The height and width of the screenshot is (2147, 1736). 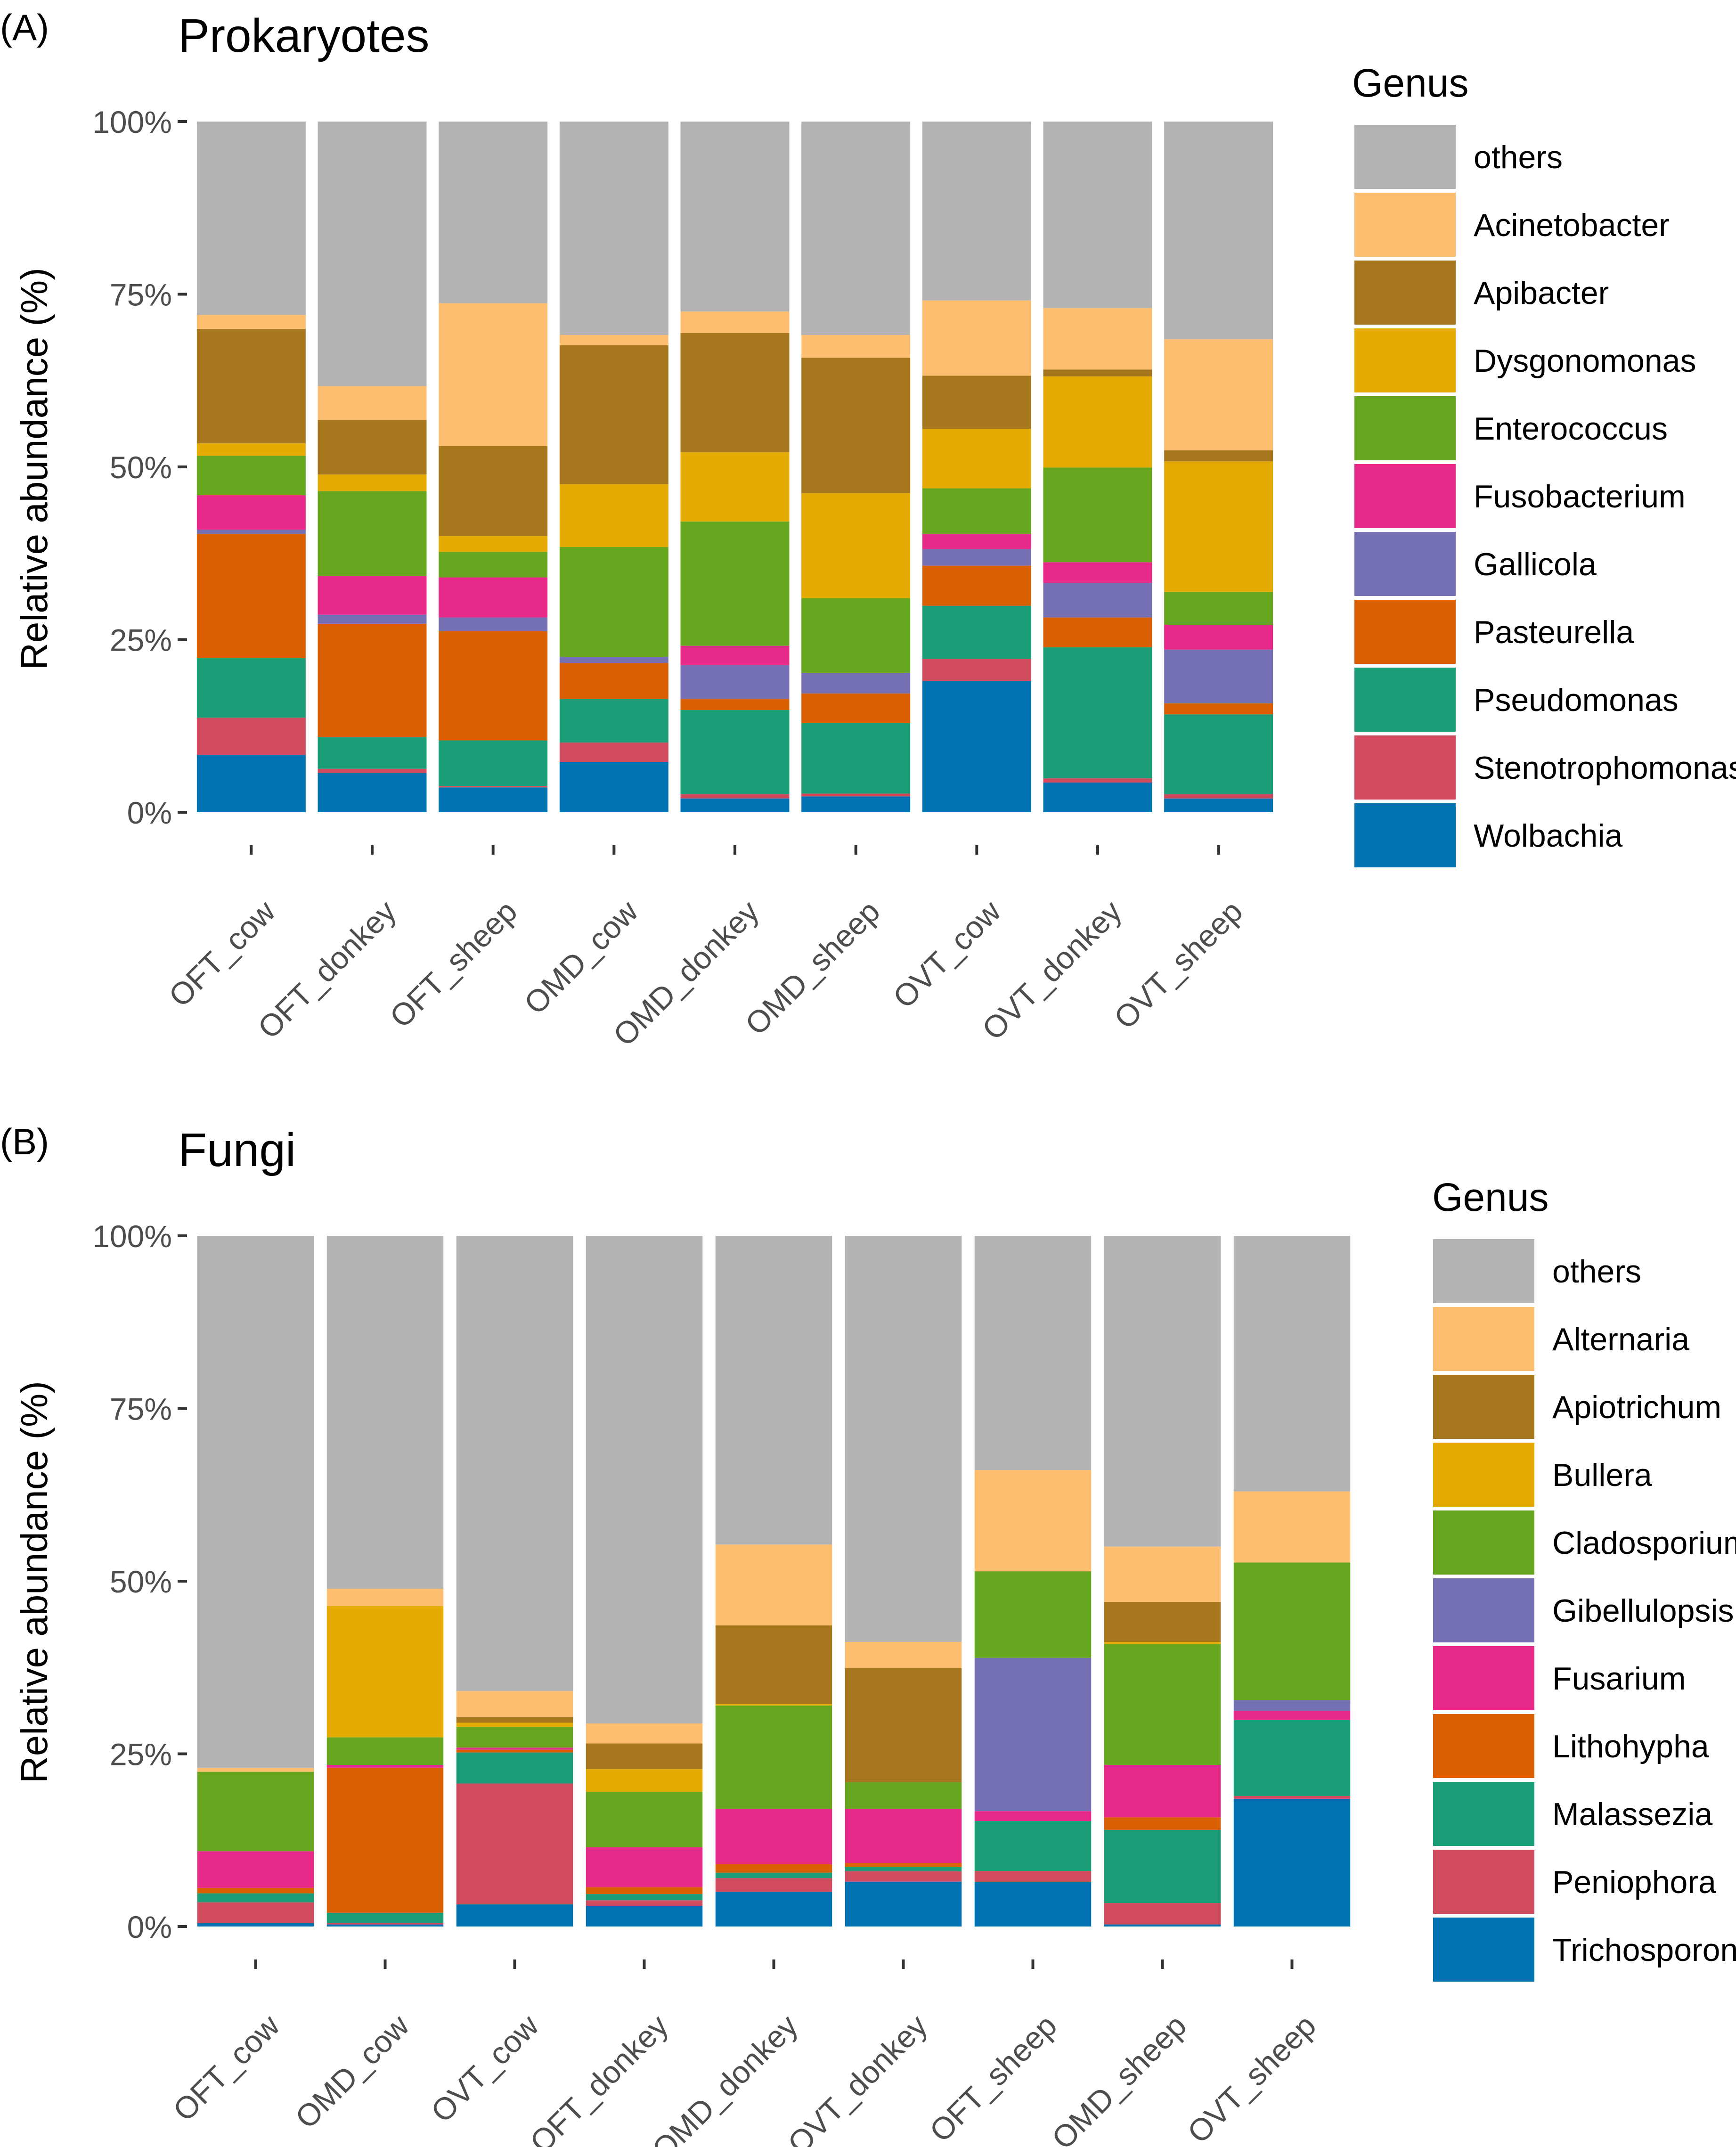 I want to click on bar-segment-stenotrophomonas-omd_cow, so click(x=613, y=752).